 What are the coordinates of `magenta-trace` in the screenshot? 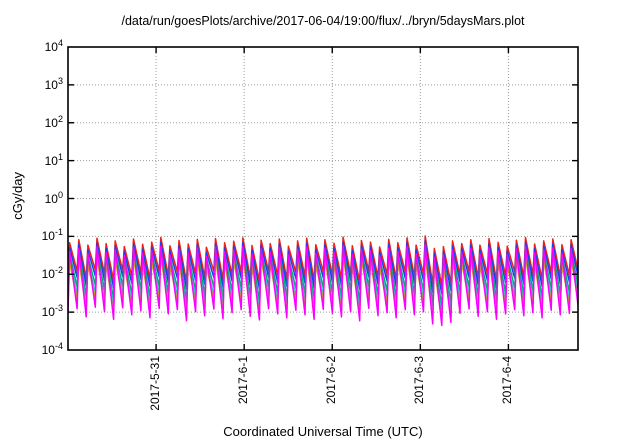 It's located at (323, 285).